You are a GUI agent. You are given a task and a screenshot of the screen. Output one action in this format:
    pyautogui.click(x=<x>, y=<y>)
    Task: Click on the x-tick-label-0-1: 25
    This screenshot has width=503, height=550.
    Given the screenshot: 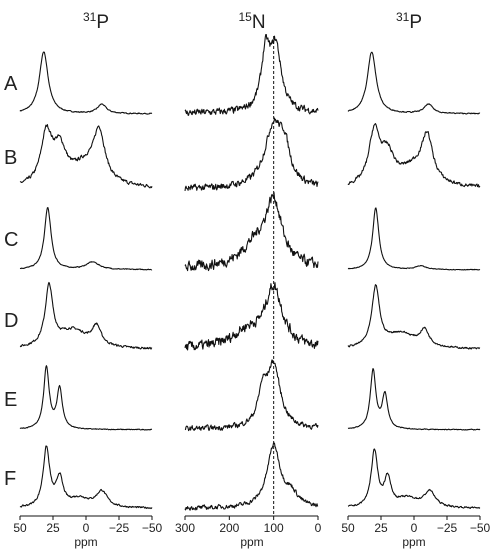 What is the action you would take?
    pyautogui.click(x=53, y=528)
    